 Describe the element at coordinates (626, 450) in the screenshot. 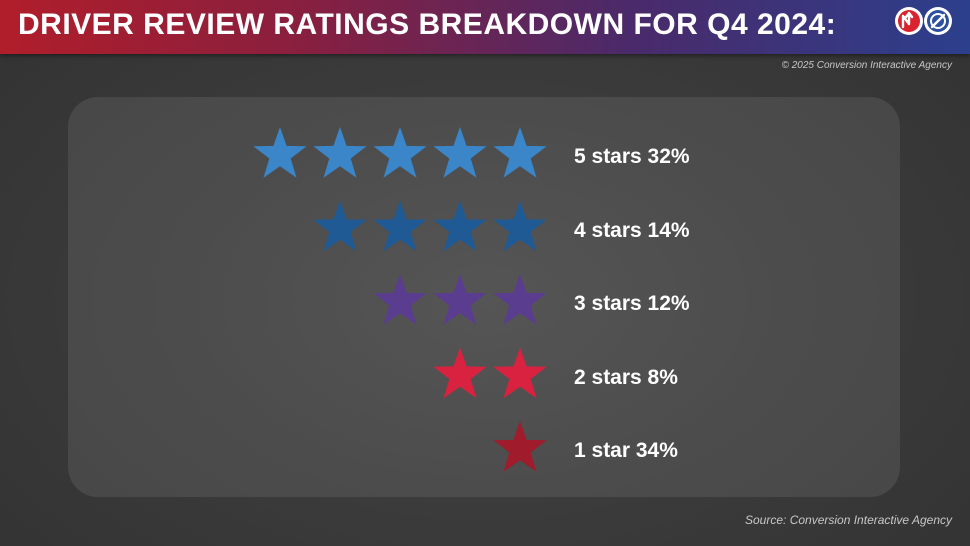

I see `rating-label-row-5: 1 star 34%` at that location.